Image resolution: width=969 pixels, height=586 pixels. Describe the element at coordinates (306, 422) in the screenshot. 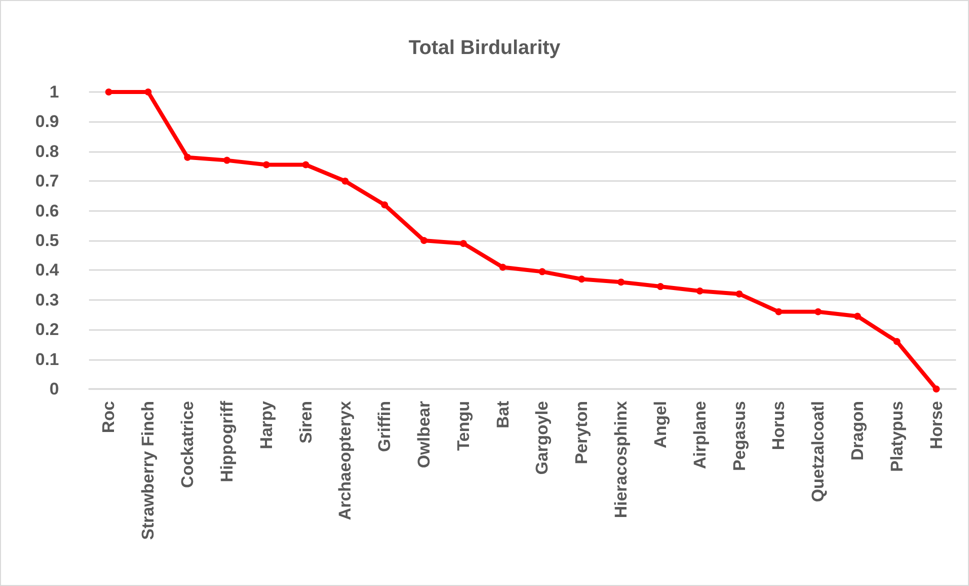

I see `x-tick-label: Siren` at that location.